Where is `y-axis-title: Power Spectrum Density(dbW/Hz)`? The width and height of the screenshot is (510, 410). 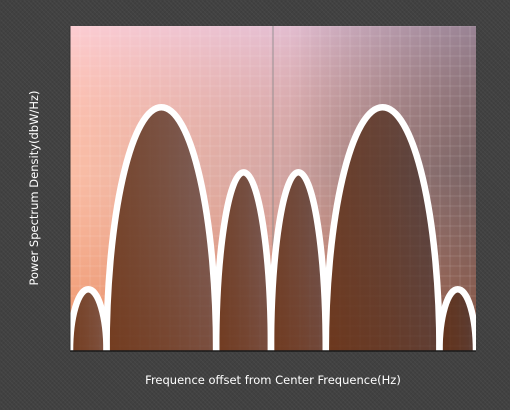
y-axis-title: Power Spectrum Density(dbW/Hz) is located at coordinates (34, 187).